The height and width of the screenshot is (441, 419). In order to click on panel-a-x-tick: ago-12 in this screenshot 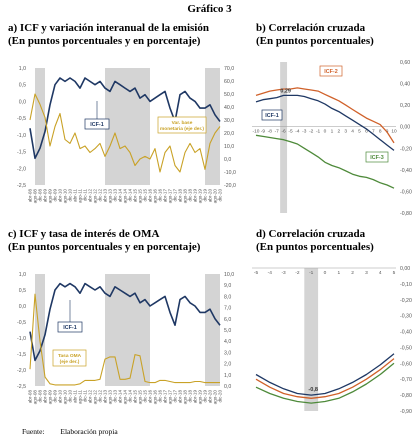, I will do `click(95, 196)`.